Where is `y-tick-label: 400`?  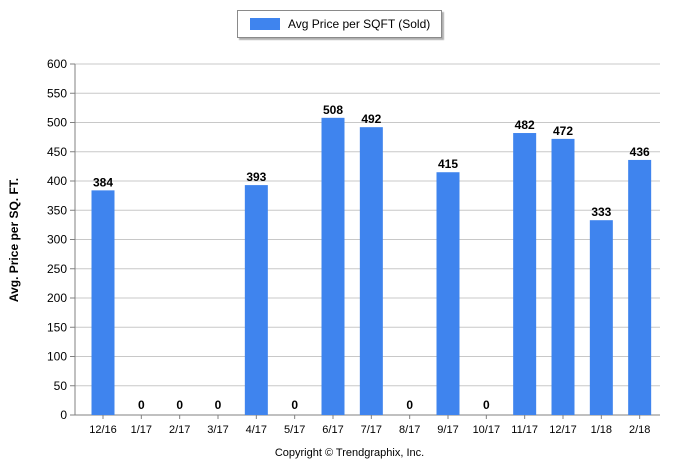 y-tick-label: 400 is located at coordinates (57, 181).